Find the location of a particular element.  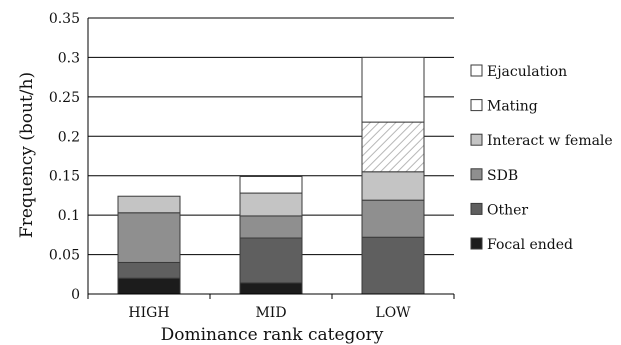

y-tick-label: 0.15 is located at coordinates (64, 177).